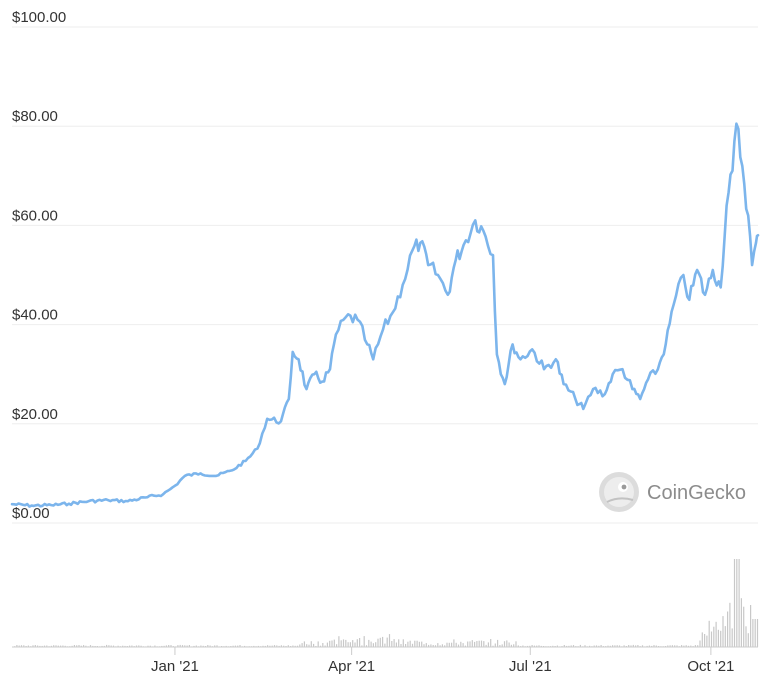 This screenshot has width=771, height=697. What do you see at coordinates (442, 666) in the screenshot?
I see `x-axis-labels: Jan '21 Apr '21 Jul '21 Oct '21` at bounding box center [442, 666].